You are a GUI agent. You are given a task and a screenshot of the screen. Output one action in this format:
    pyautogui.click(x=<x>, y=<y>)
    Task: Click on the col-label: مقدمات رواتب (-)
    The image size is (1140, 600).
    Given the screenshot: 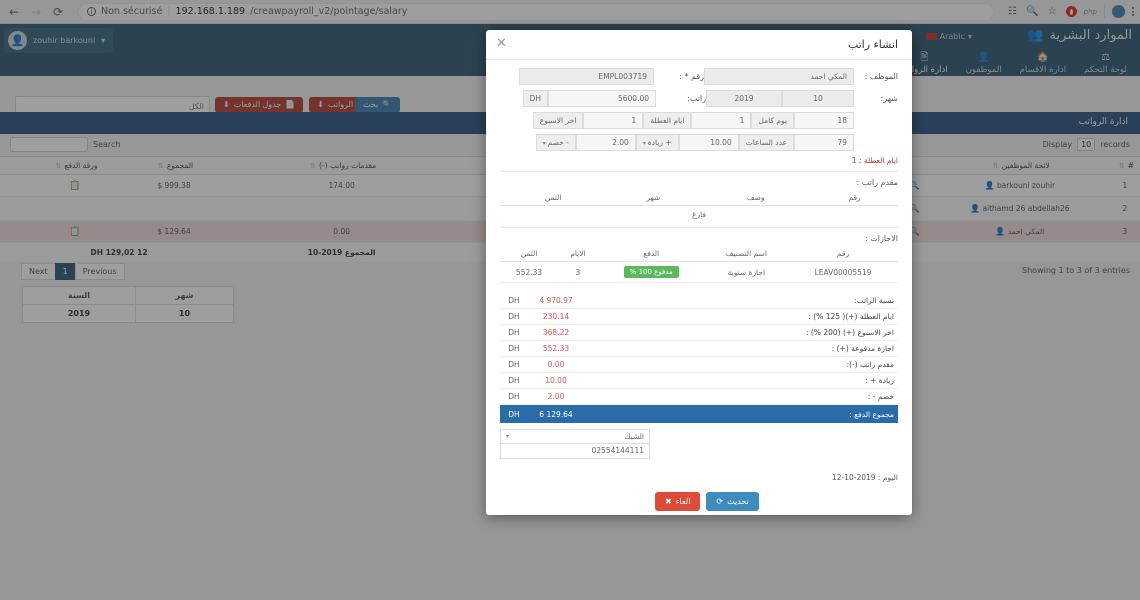 What is the action you would take?
    pyautogui.click(x=347, y=165)
    